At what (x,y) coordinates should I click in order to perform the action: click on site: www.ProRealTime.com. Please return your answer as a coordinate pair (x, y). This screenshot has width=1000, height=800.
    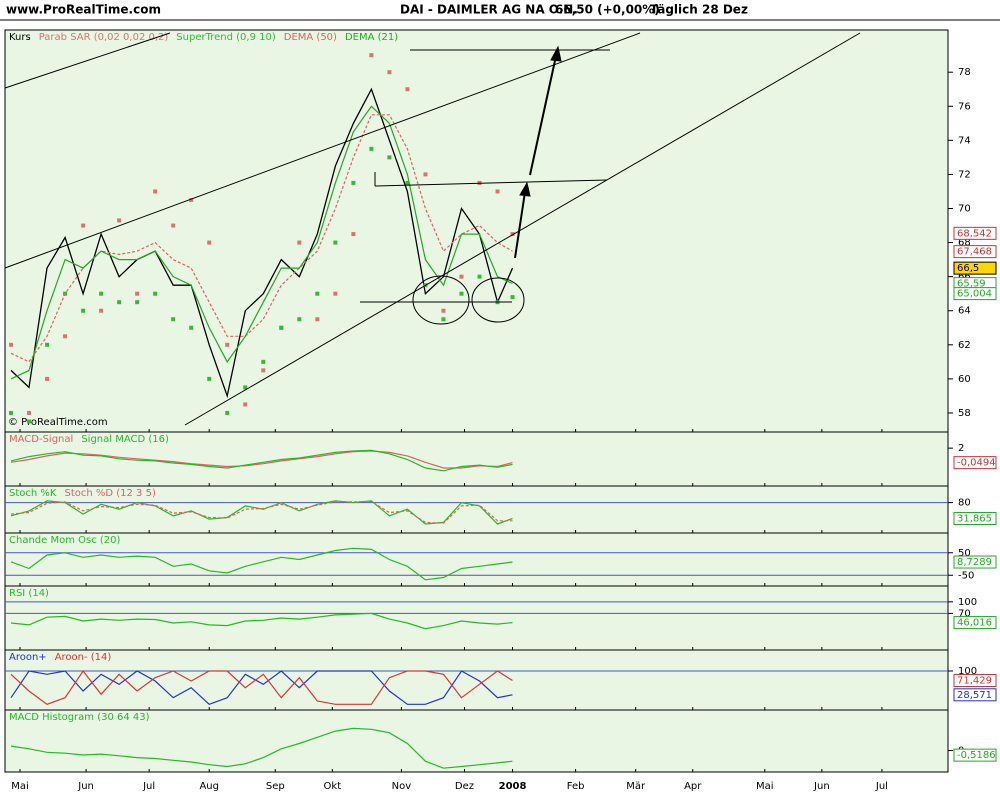
    Looking at the image, I should click on (83, 10).